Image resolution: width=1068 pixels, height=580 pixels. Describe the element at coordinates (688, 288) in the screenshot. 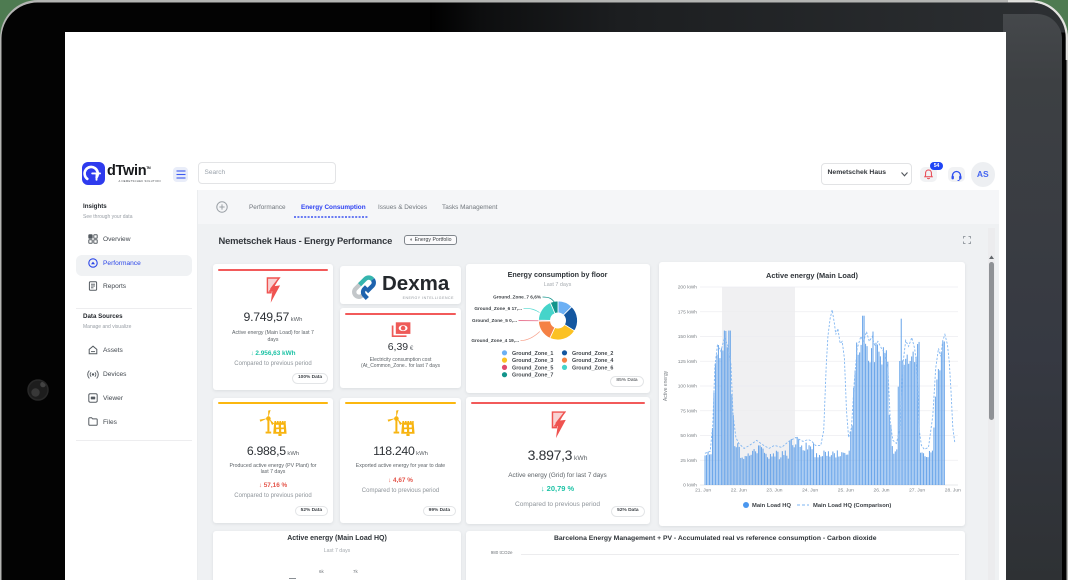

I see `svg-text: 200 kWh` at that location.